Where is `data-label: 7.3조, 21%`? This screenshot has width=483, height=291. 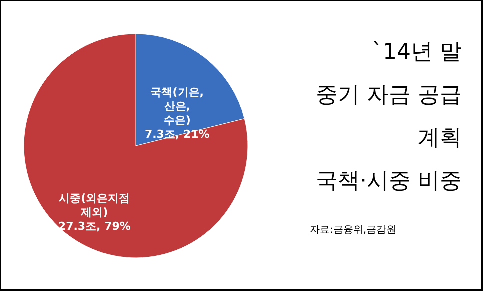
data-label: 7.3조, 21% is located at coordinates (177, 135).